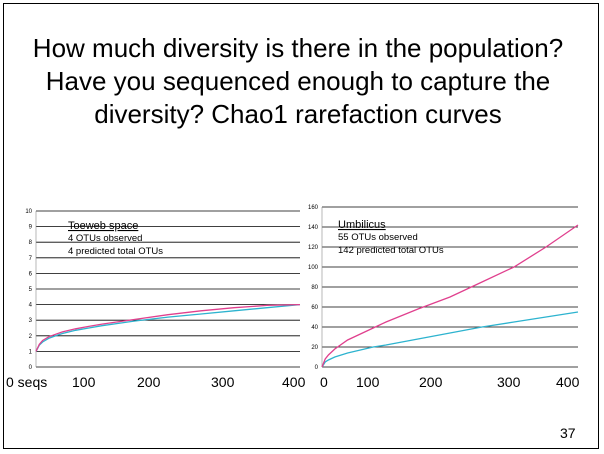  What do you see at coordinates (314, 288) in the screenshot?
I see `chart2-y-tick-label: 80` at bounding box center [314, 288].